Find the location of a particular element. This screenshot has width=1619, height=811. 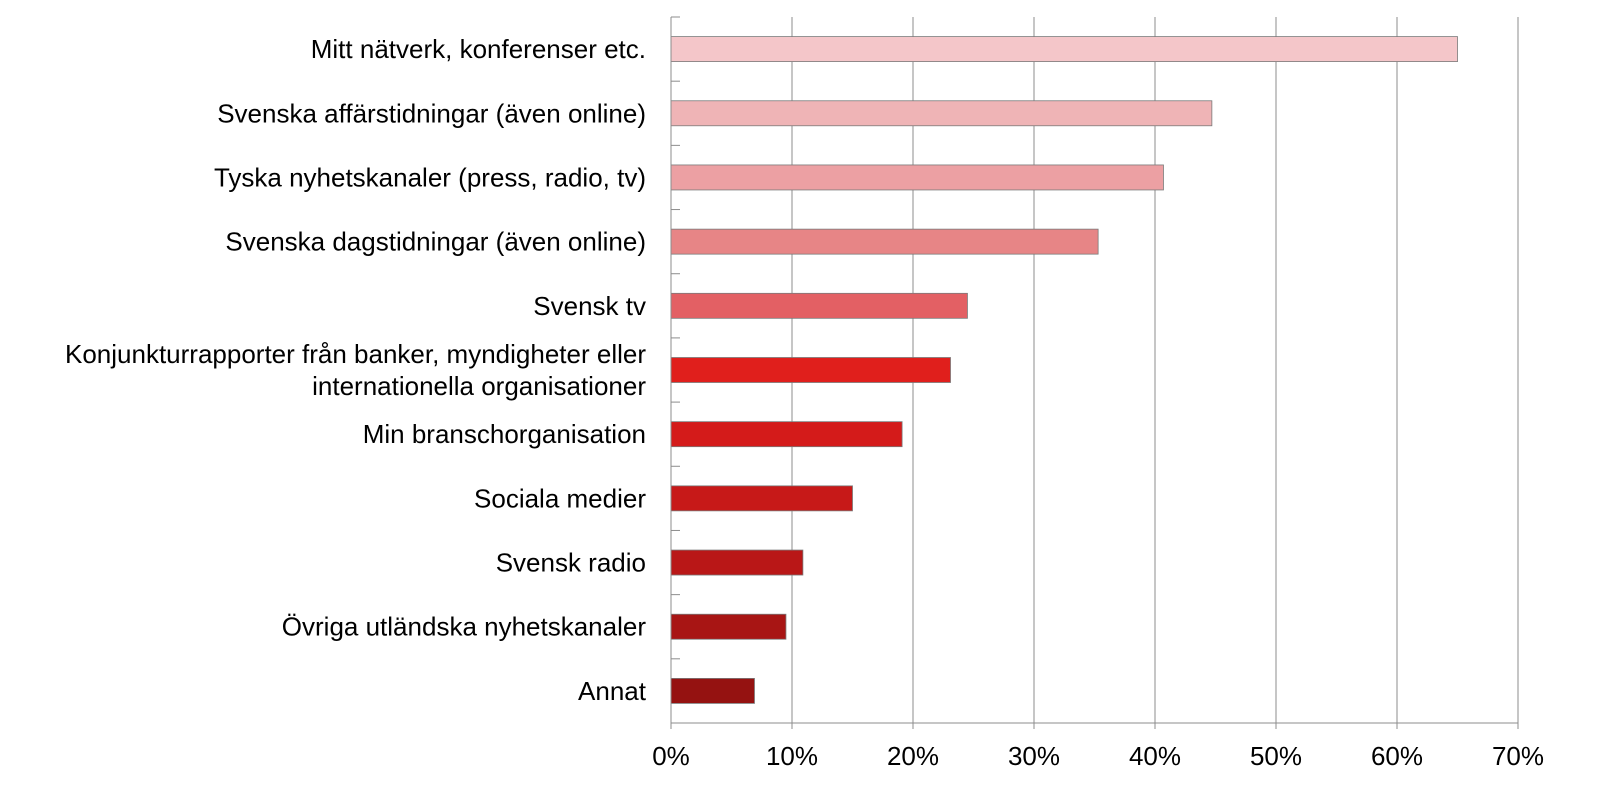

x-tick-label: 50% is located at coordinates (1276, 756).